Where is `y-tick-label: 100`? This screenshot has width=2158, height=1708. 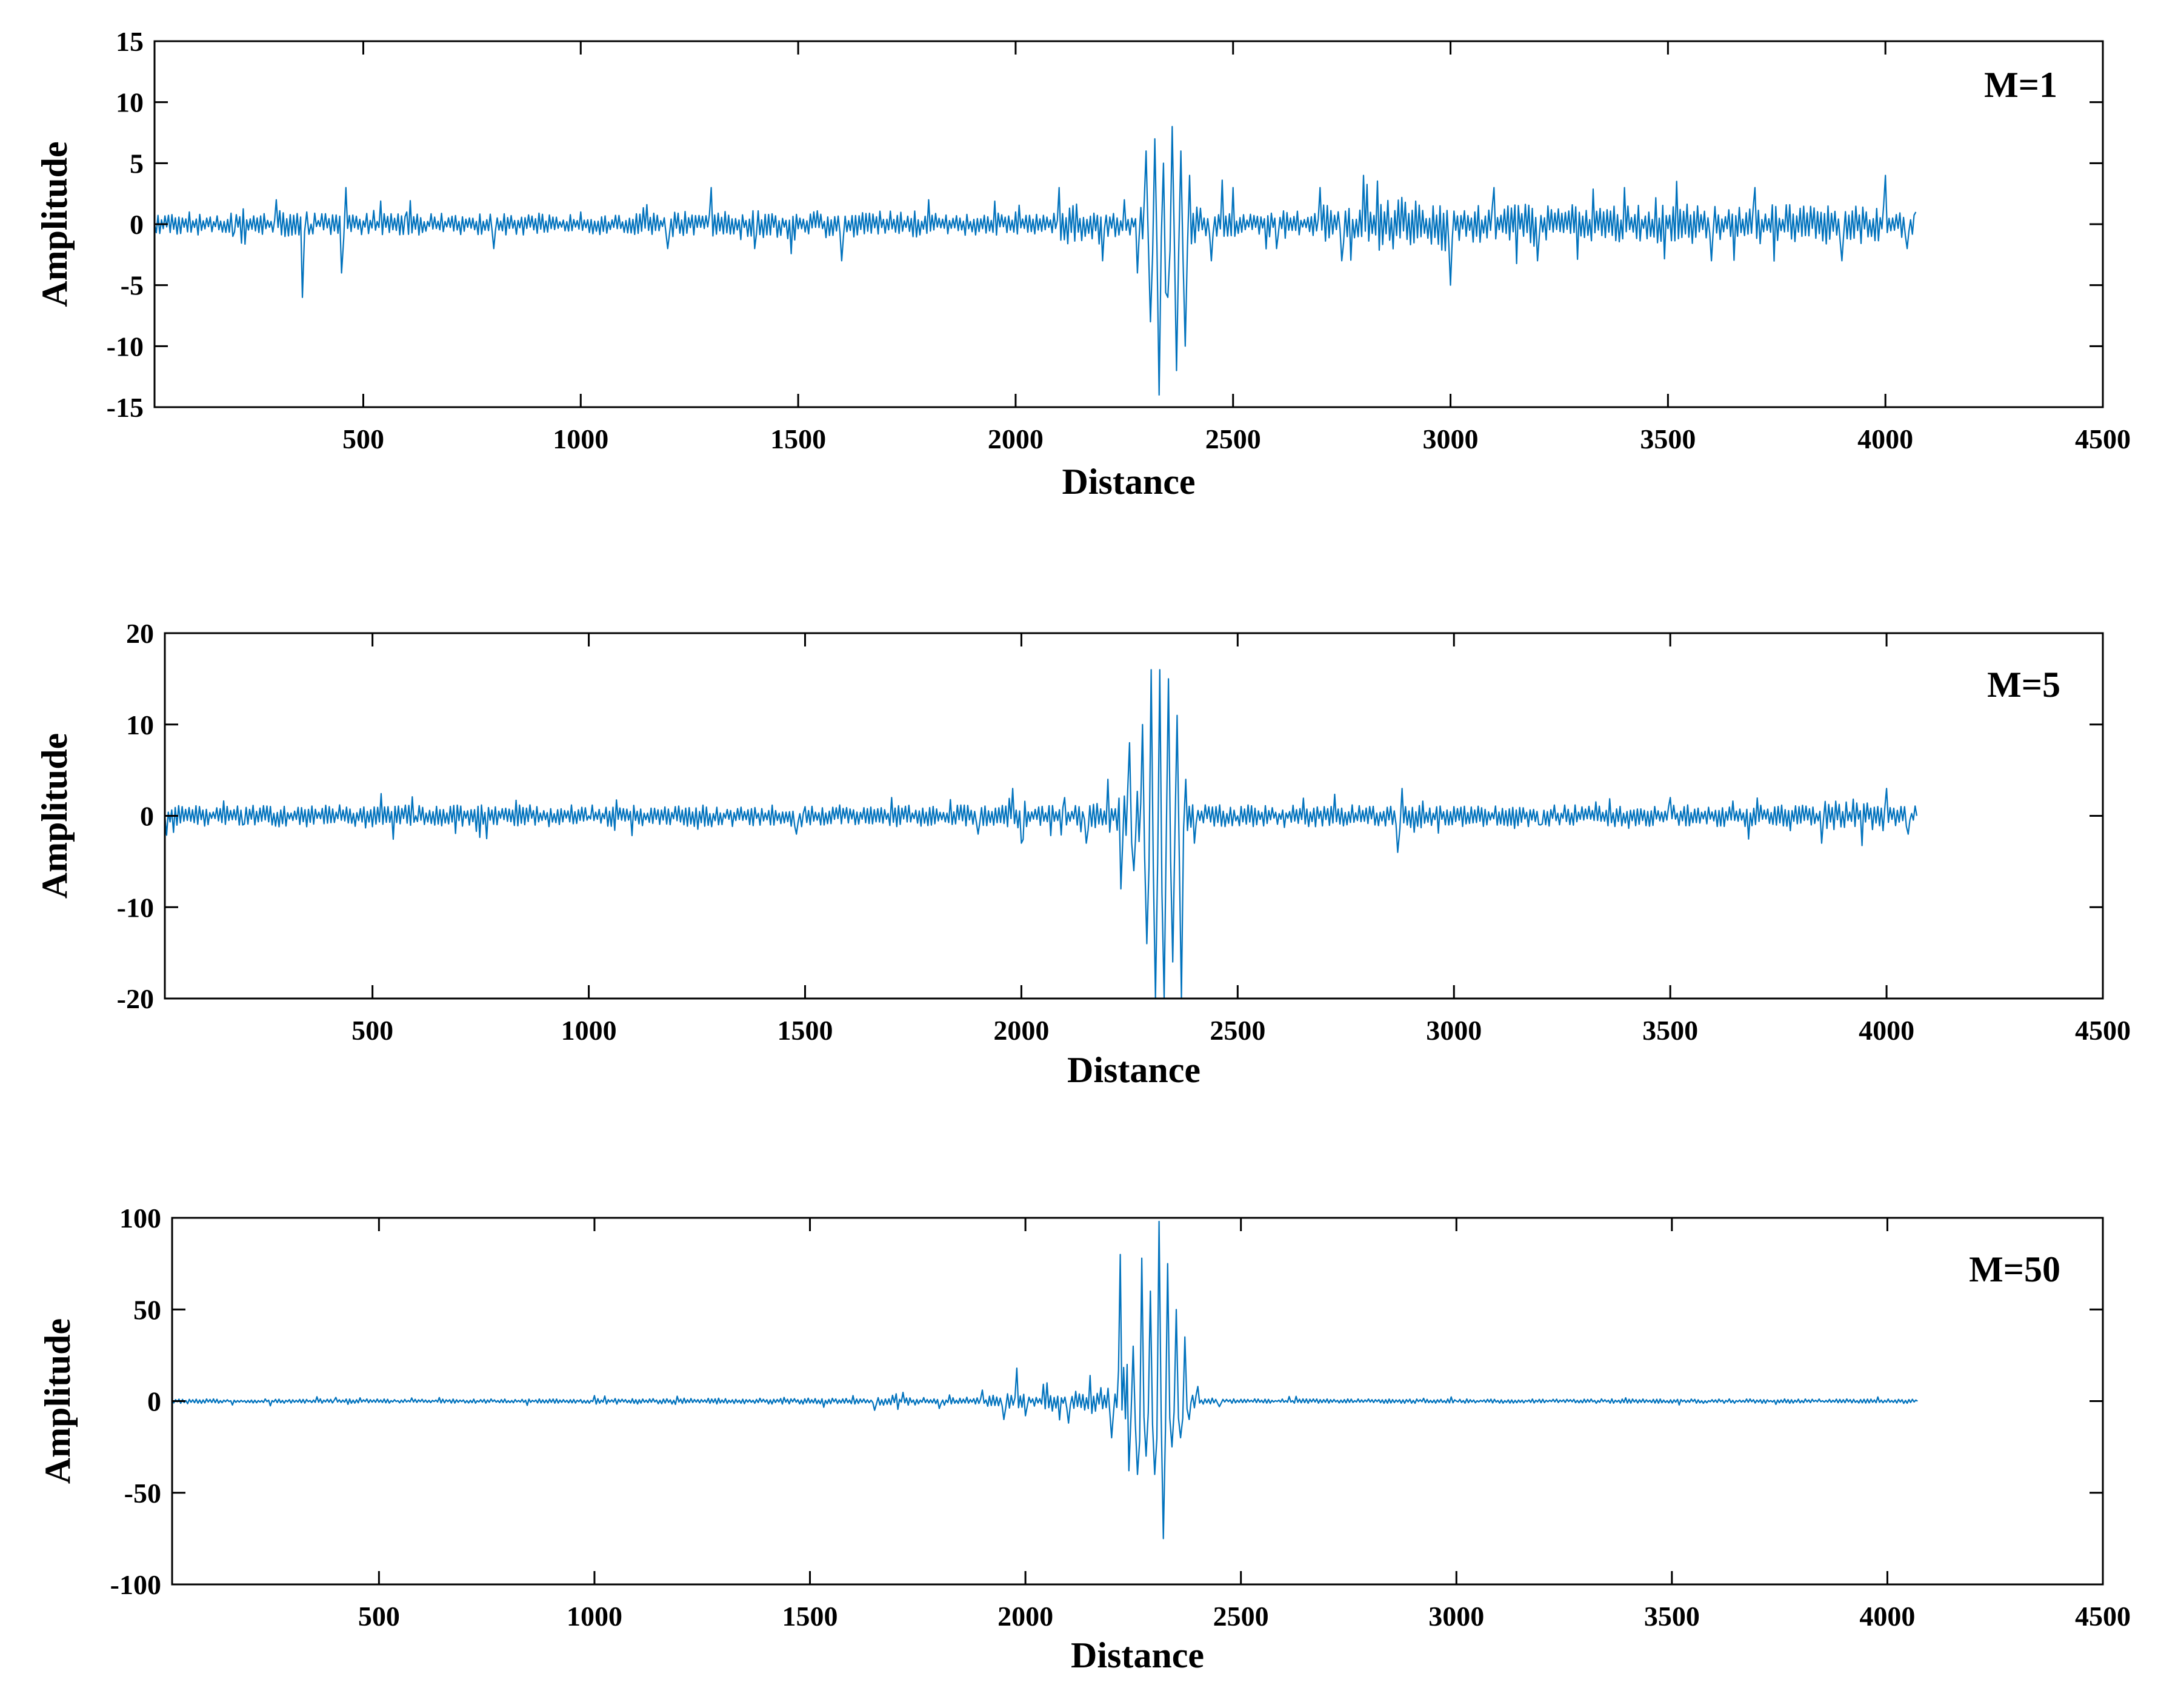
y-tick-label: 100 is located at coordinates (140, 1218).